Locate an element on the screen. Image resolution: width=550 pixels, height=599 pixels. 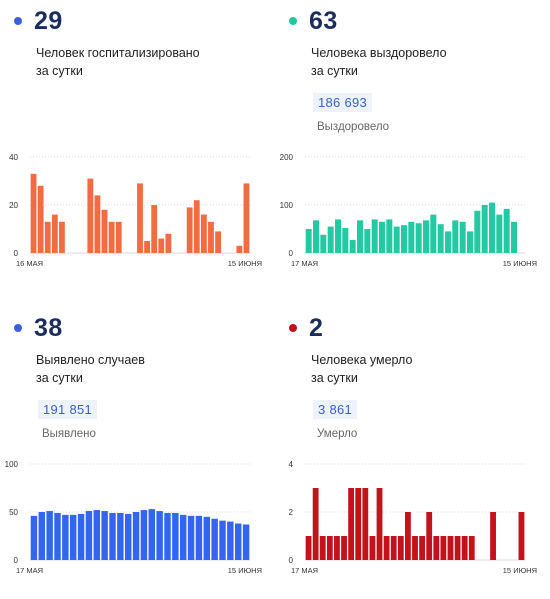
y-tick-label: 40 is located at coordinates (13, 157).